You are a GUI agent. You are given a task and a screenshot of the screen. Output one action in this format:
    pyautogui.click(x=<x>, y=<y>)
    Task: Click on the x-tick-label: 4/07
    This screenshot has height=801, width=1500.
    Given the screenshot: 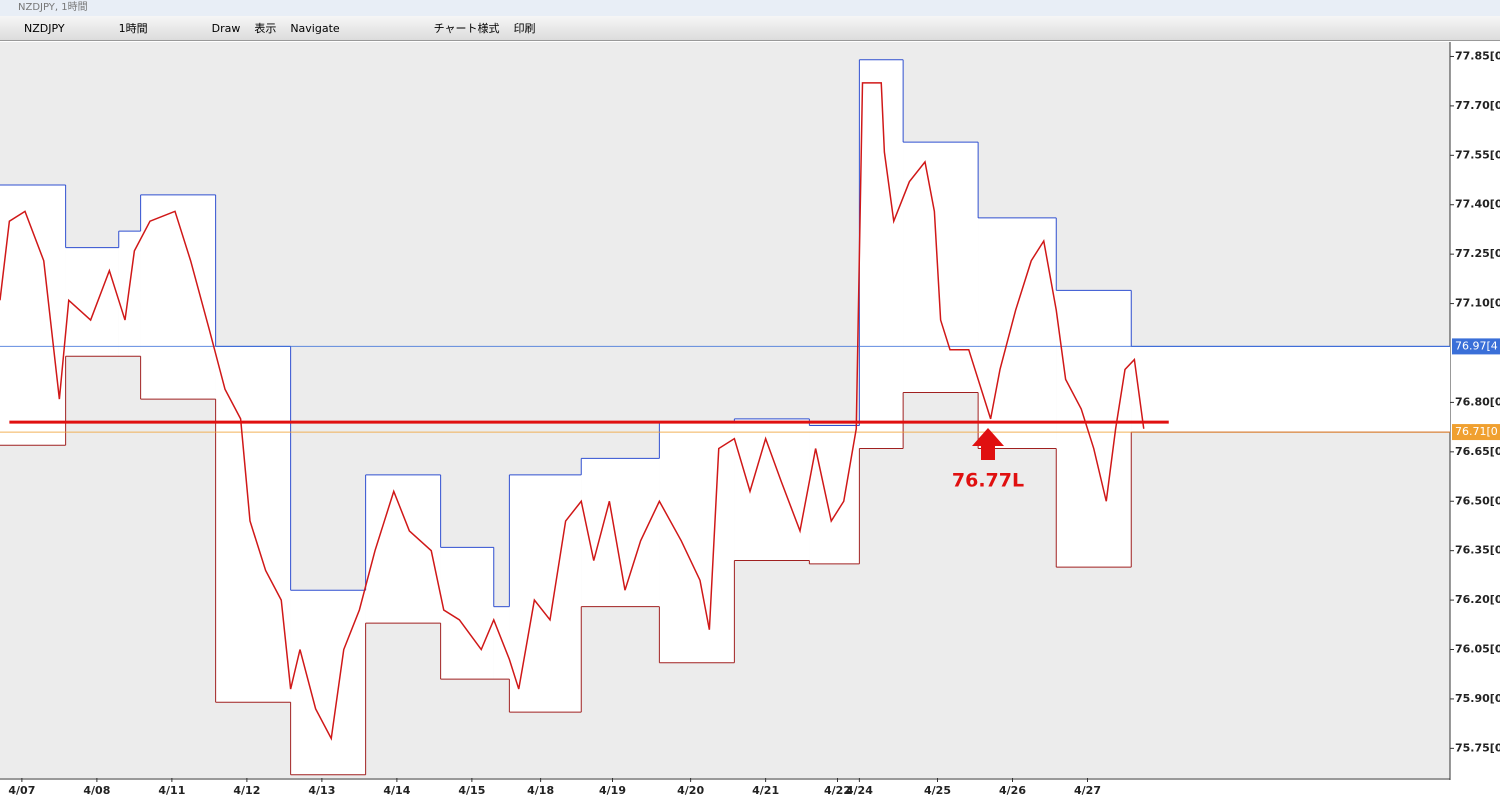 What is the action you would take?
    pyautogui.click(x=21, y=790)
    